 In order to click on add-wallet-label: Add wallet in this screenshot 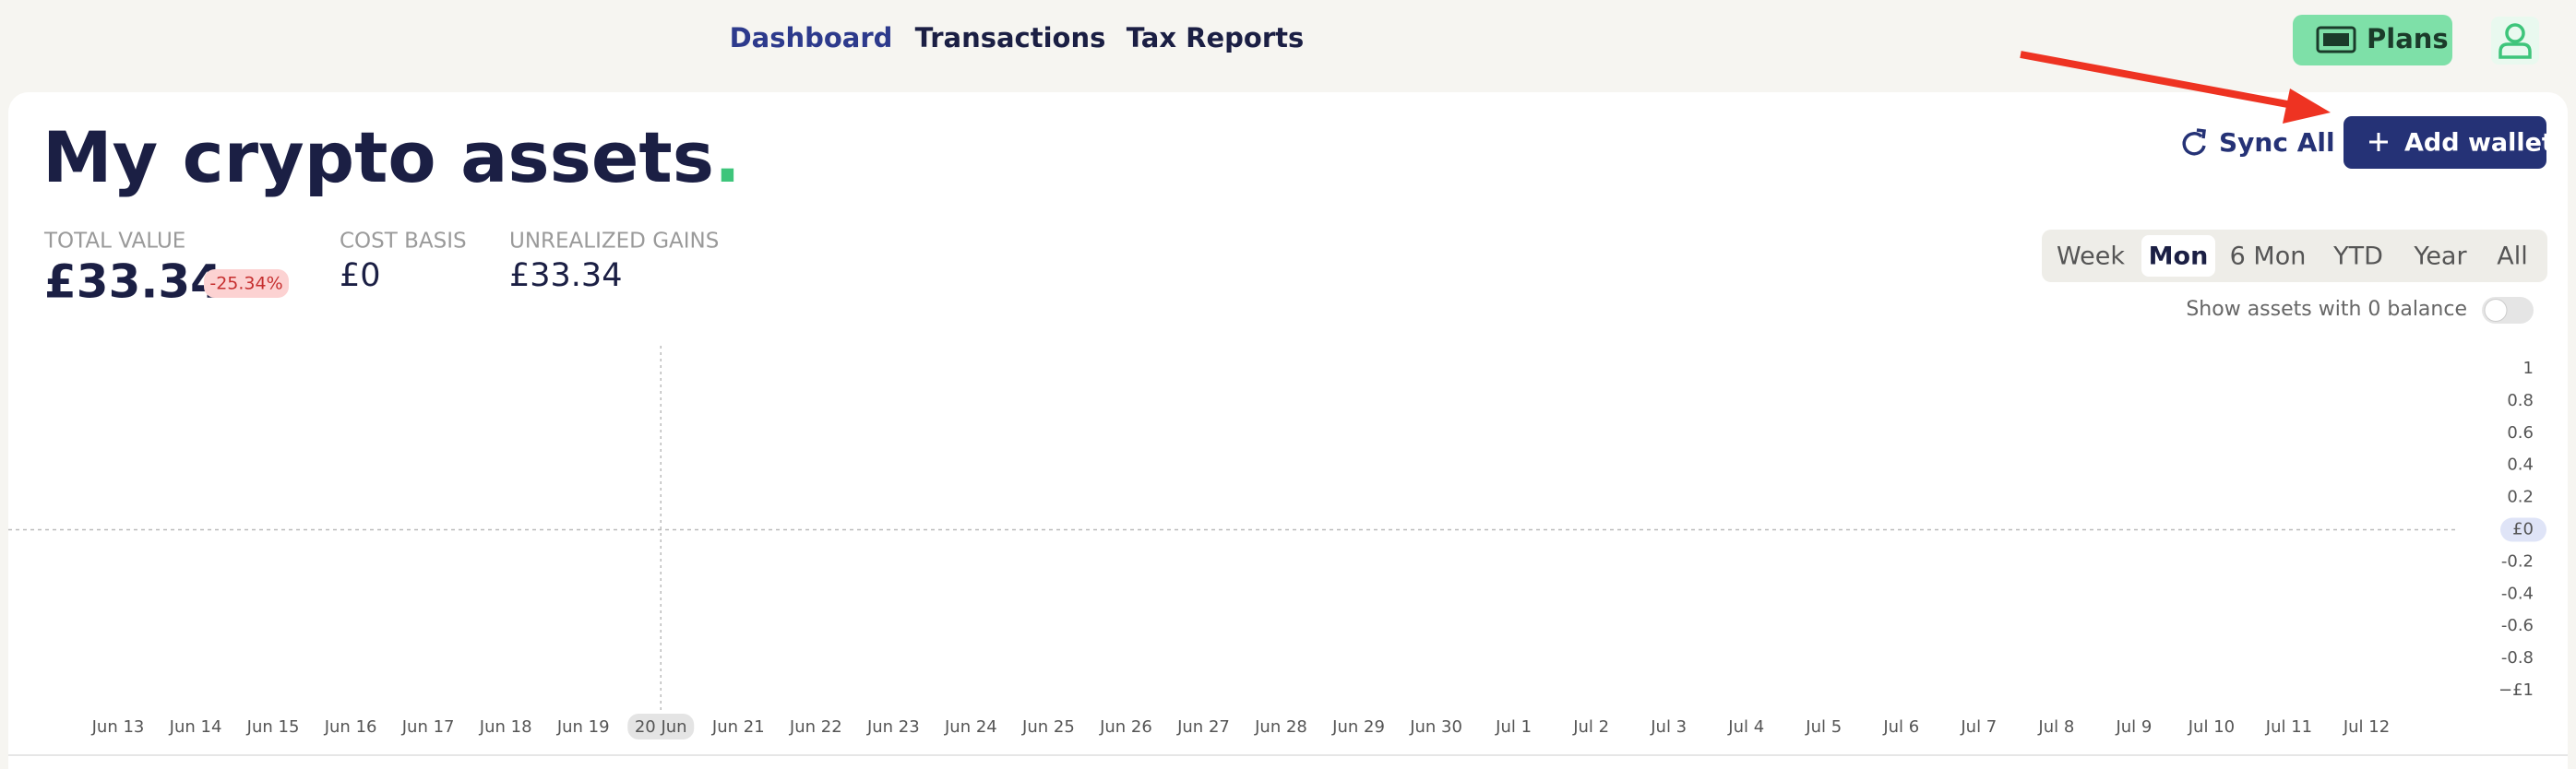, I will do `click(2479, 143)`.